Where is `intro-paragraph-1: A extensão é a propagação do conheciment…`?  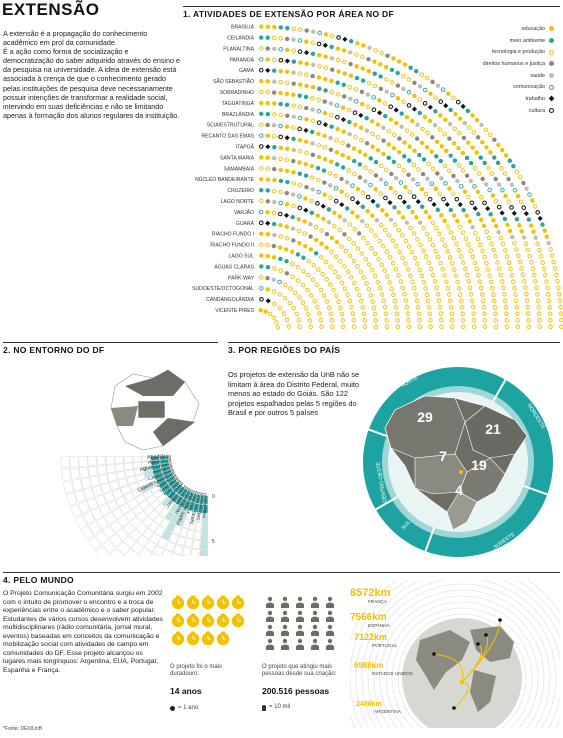 intro-paragraph-1: A extensão é a propagação do conheciment… is located at coordinates (75, 38).